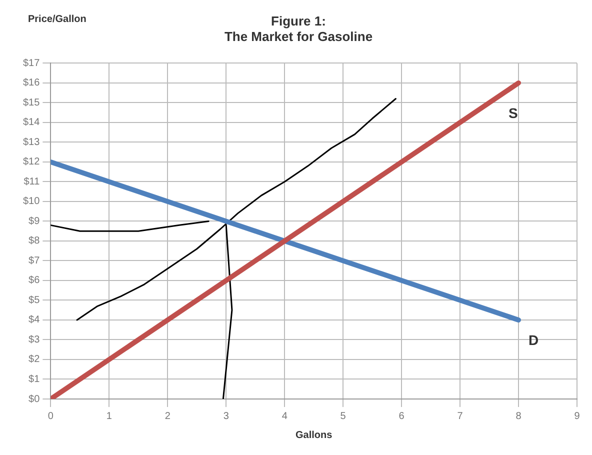 The height and width of the screenshot is (455, 592). I want to click on y-tick-label: $1, so click(34, 379).